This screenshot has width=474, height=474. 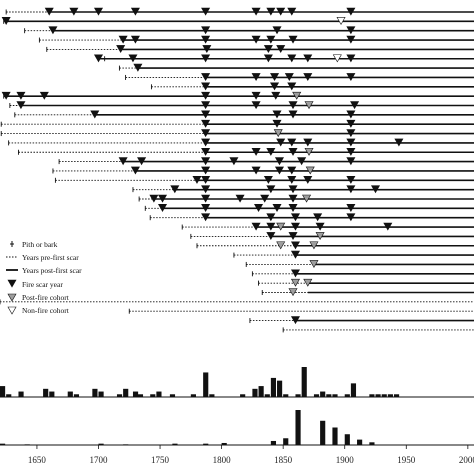 What do you see at coordinates (222, 460) in the screenshot?
I see `x-tick-label: 1800` at bounding box center [222, 460].